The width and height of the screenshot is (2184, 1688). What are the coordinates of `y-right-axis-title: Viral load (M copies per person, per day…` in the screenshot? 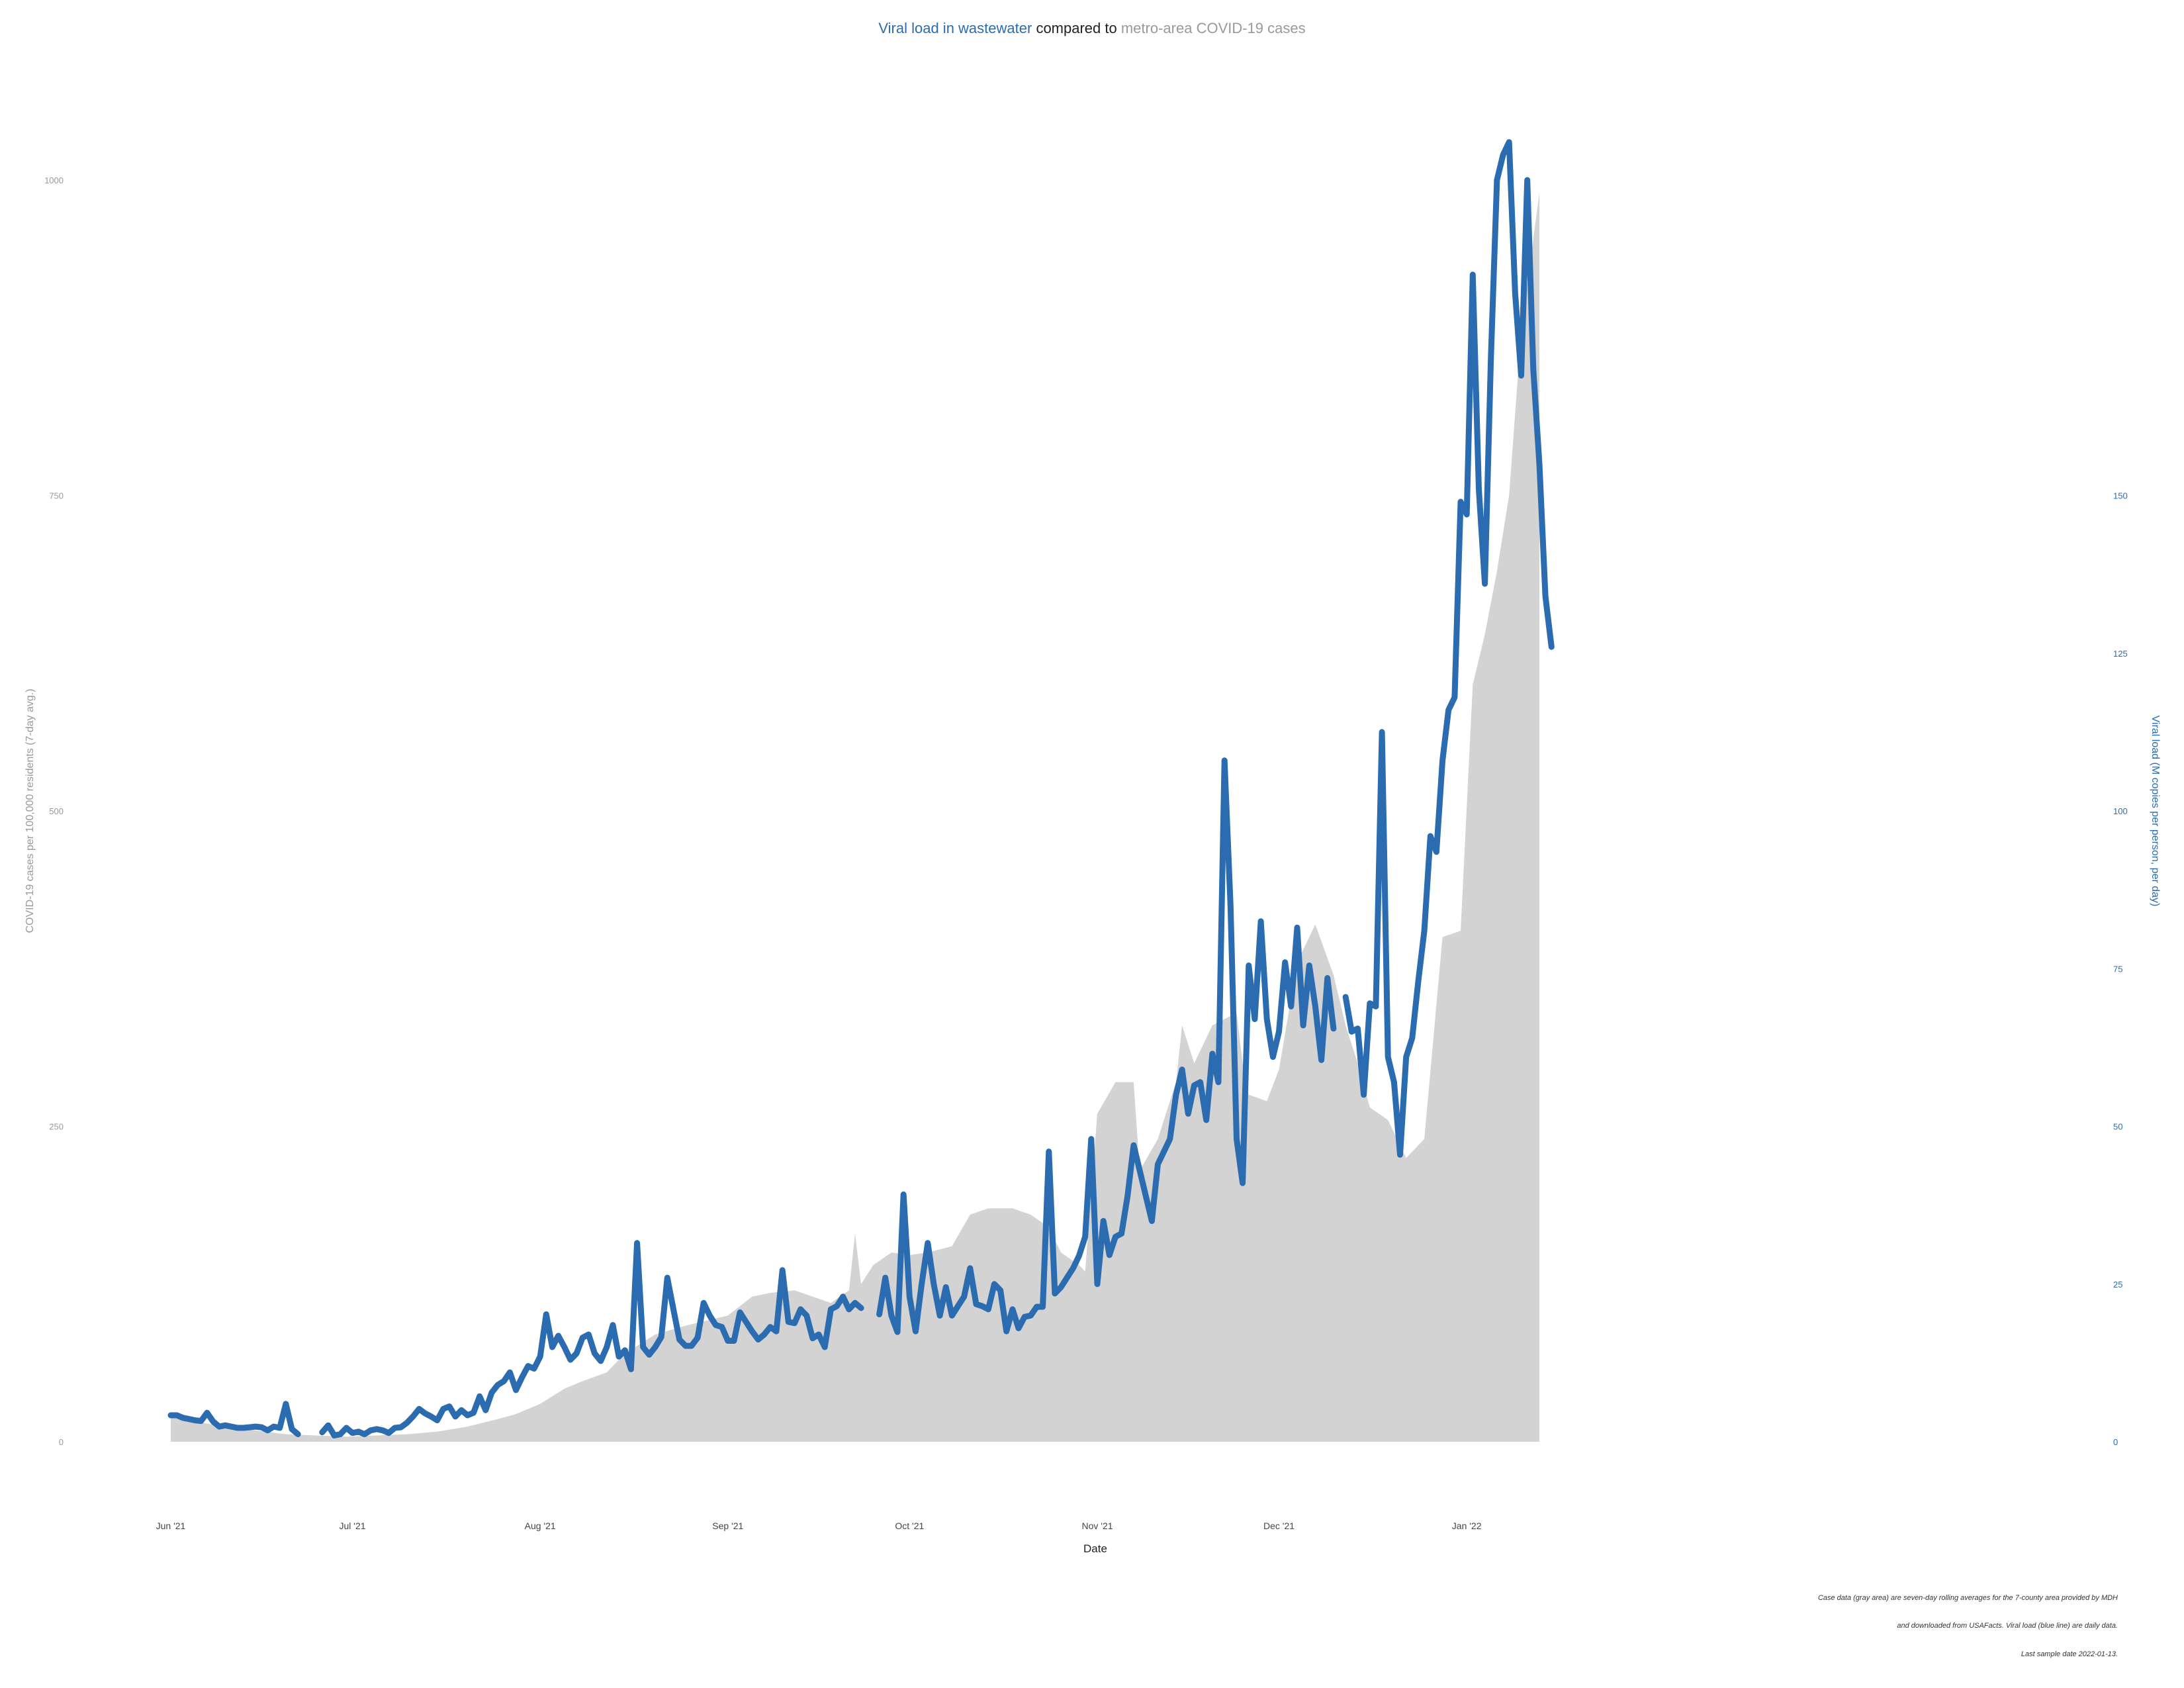 It's located at (2155, 811).